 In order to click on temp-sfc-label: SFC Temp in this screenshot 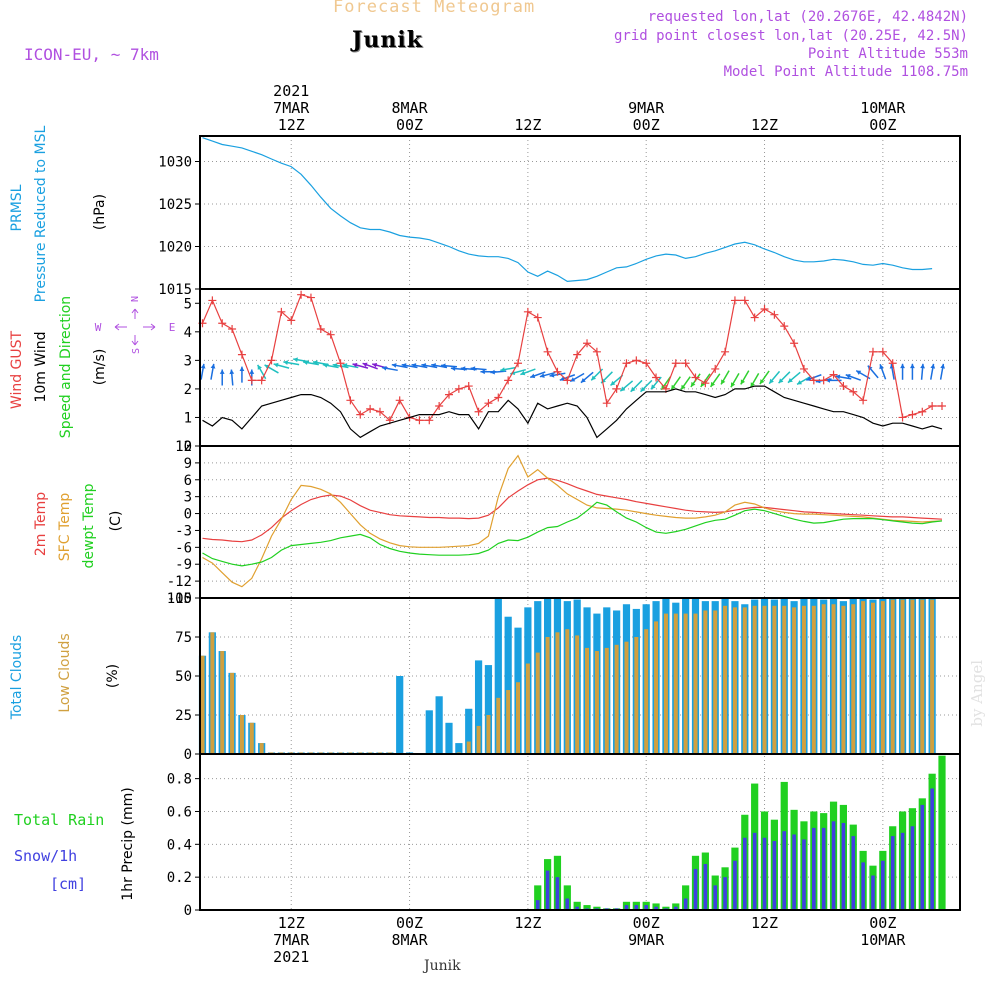, I will do `click(65, 527)`.